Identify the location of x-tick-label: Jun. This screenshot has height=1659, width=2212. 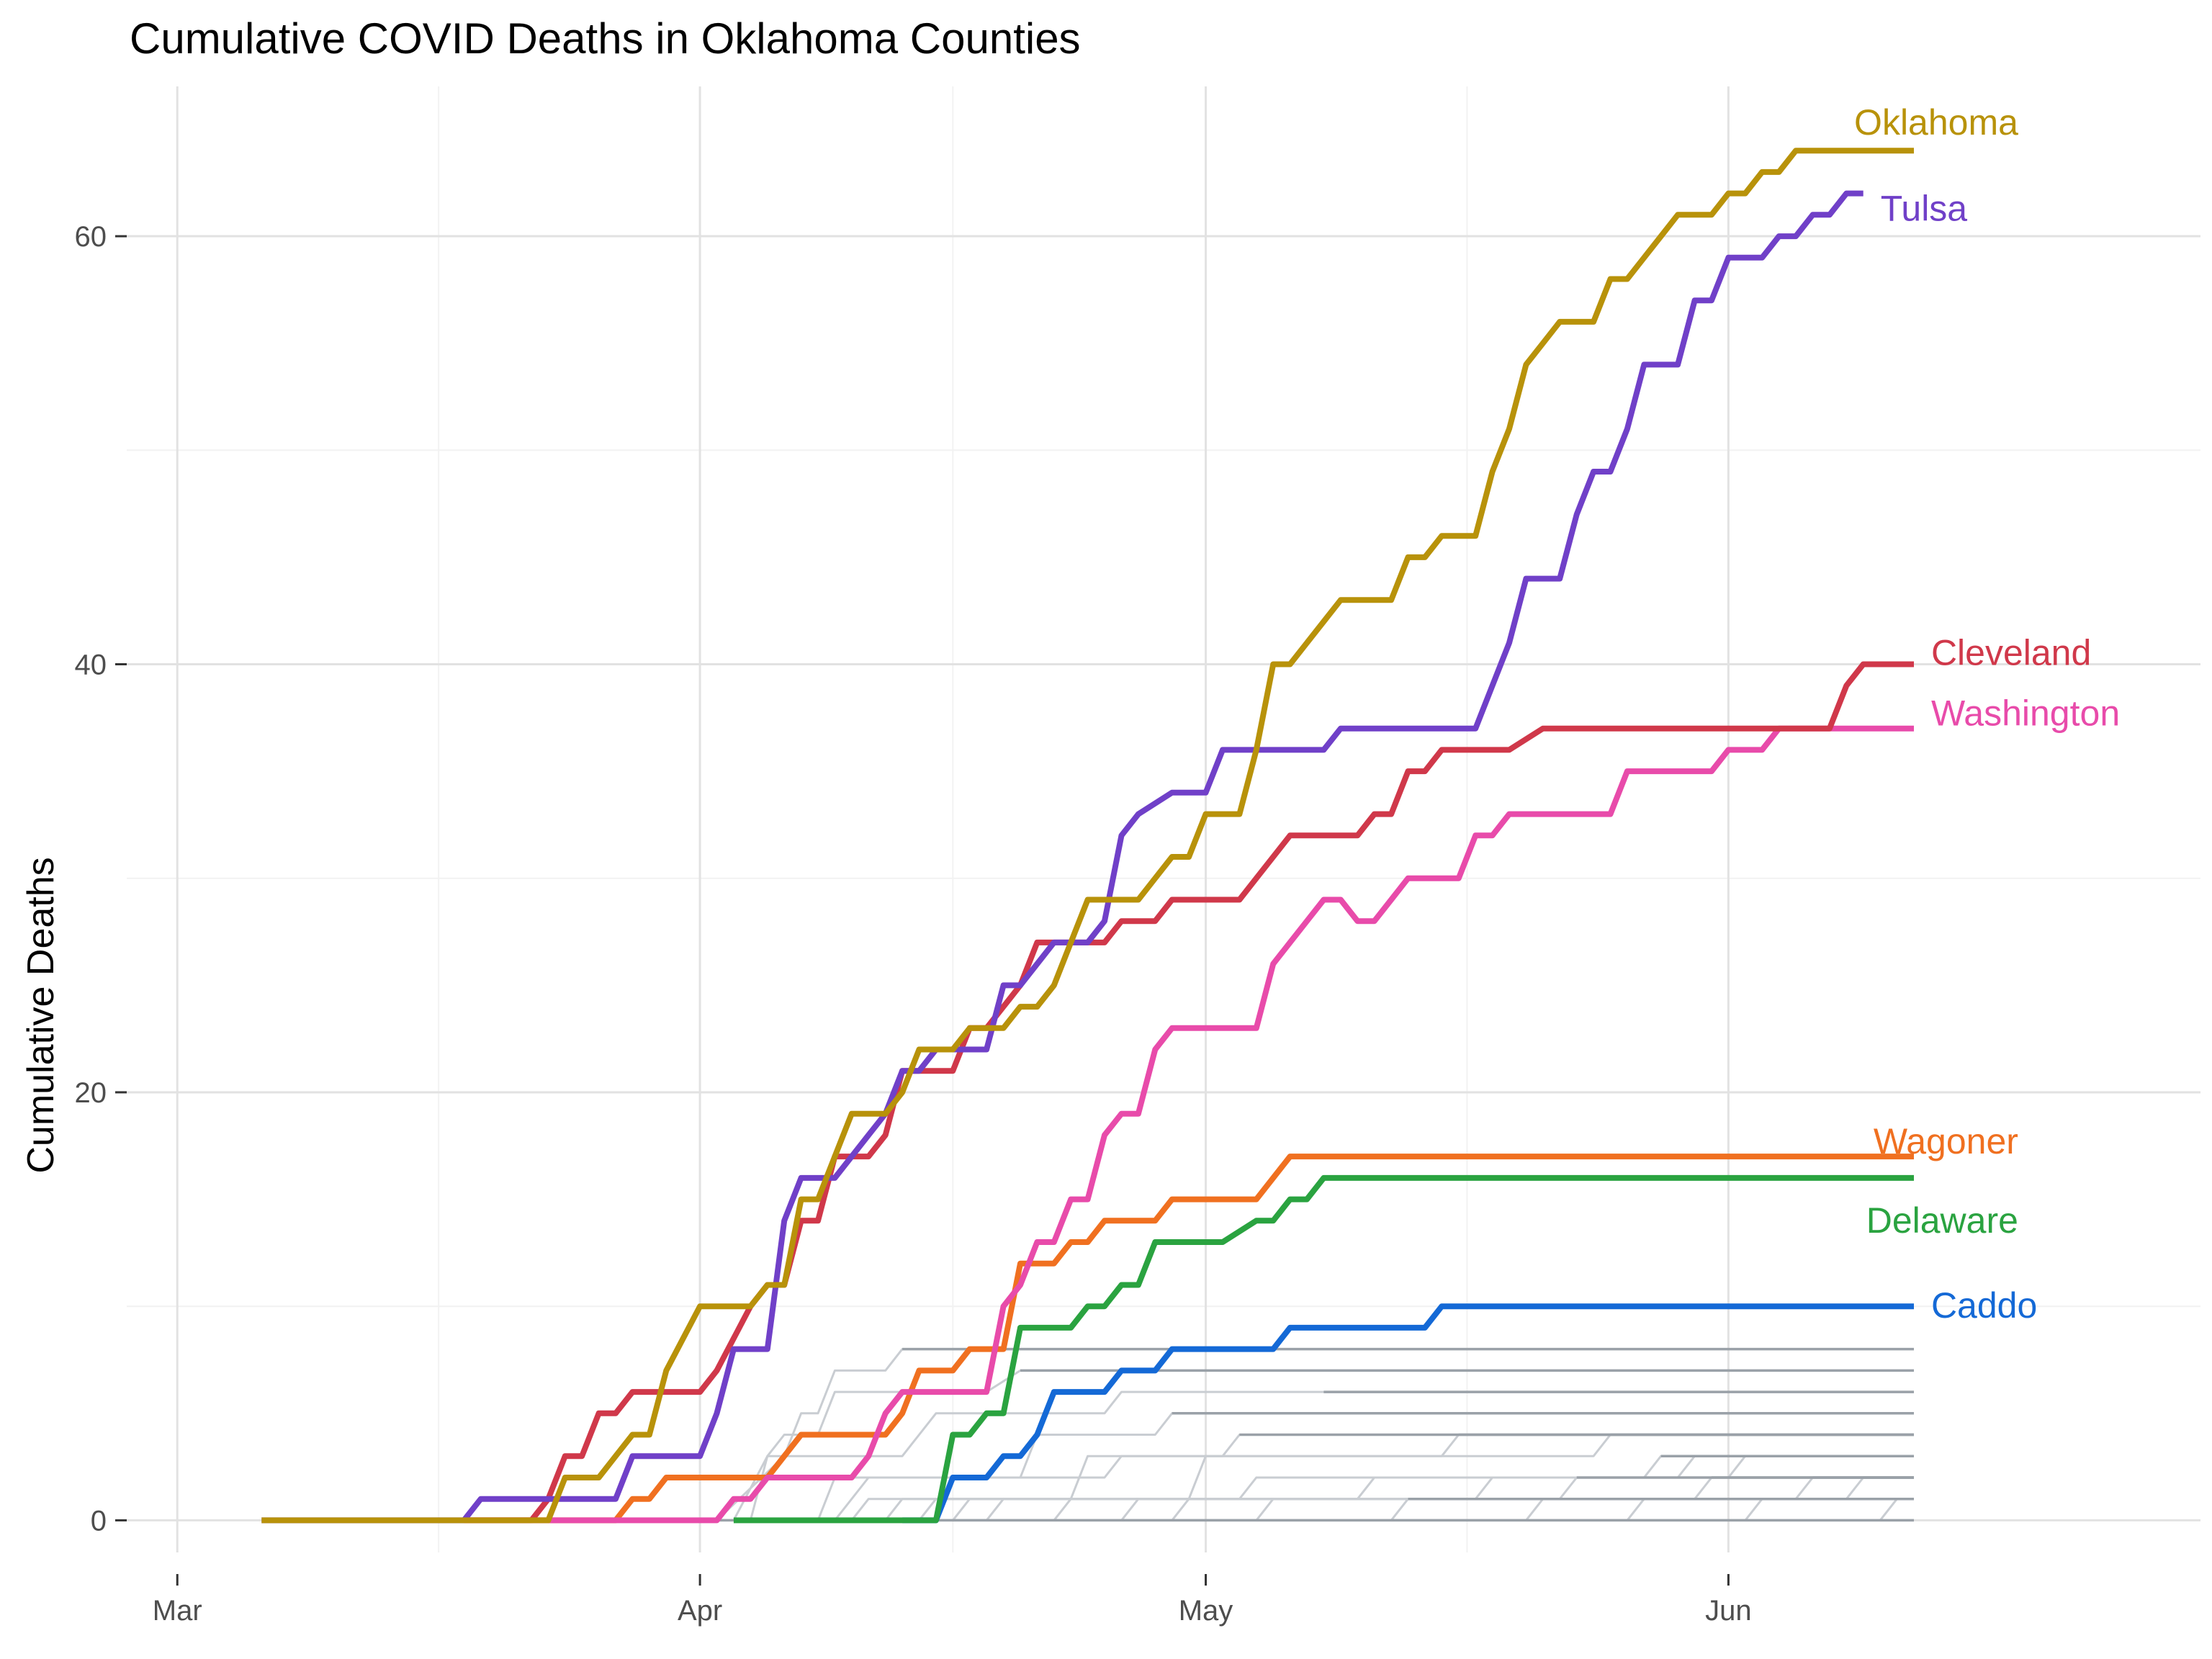
(1728, 1611).